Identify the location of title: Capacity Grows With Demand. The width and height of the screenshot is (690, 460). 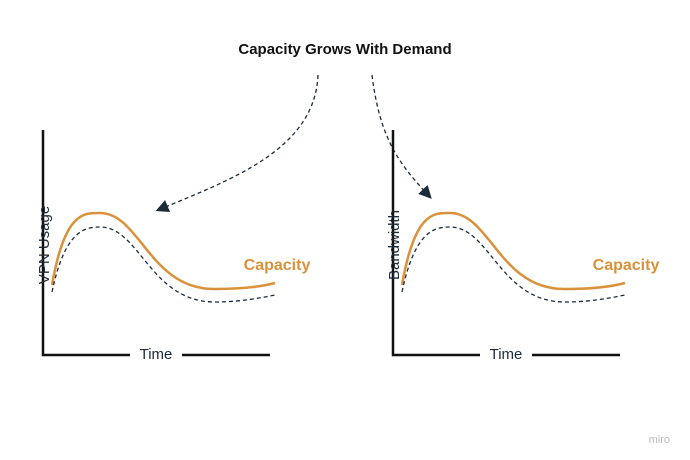
(344, 49).